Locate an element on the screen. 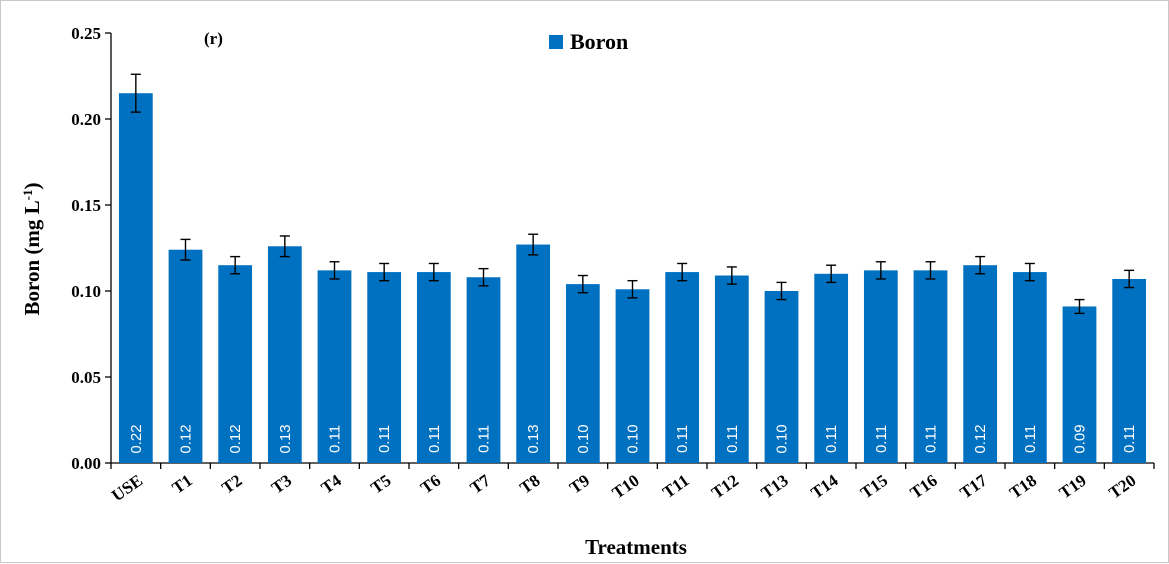 The height and width of the screenshot is (564, 1169). category-label: T3 is located at coordinates (281, 484).